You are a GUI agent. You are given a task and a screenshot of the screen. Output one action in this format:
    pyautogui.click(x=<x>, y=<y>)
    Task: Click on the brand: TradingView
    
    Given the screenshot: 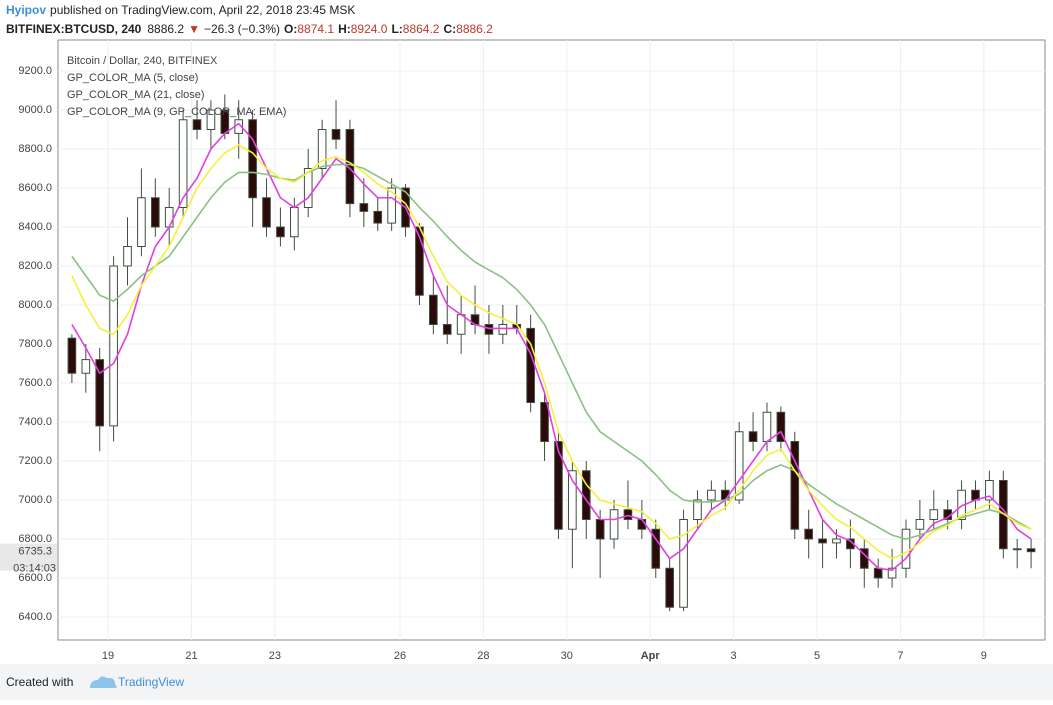 What is the action you would take?
    pyautogui.click(x=151, y=682)
    